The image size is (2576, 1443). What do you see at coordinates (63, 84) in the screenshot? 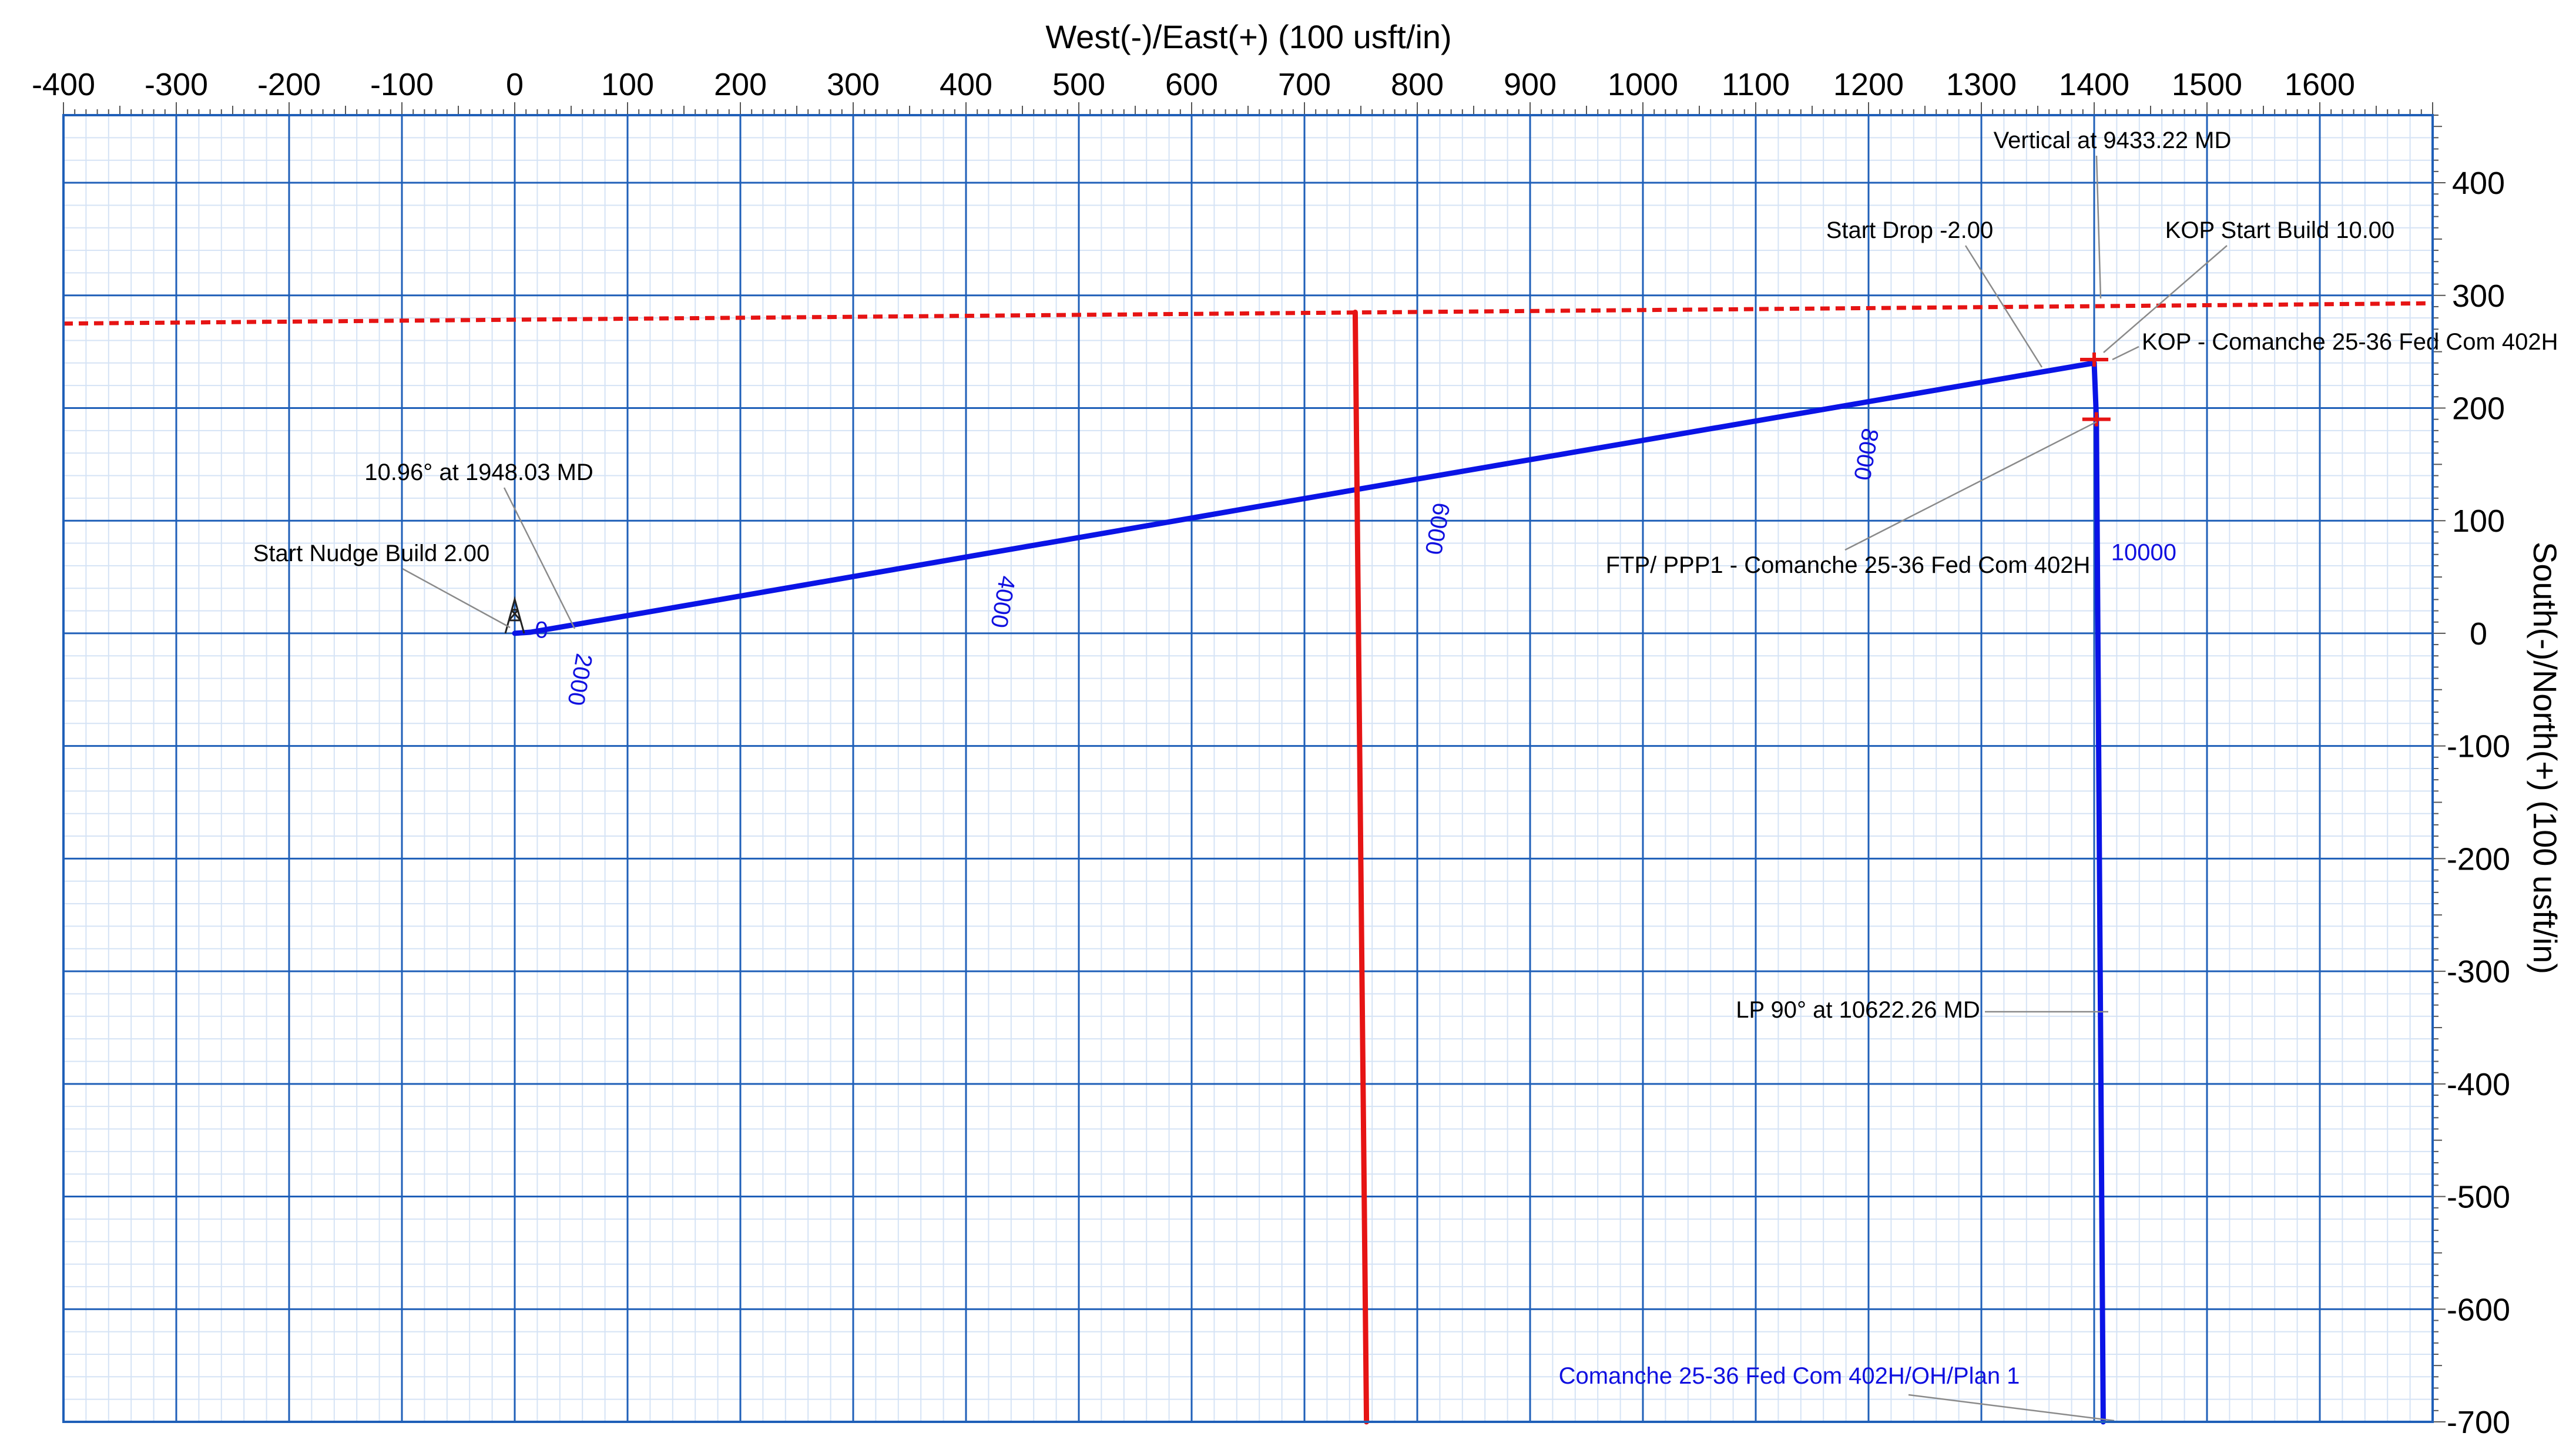
I see `x-tick-label: -400` at bounding box center [63, 84].